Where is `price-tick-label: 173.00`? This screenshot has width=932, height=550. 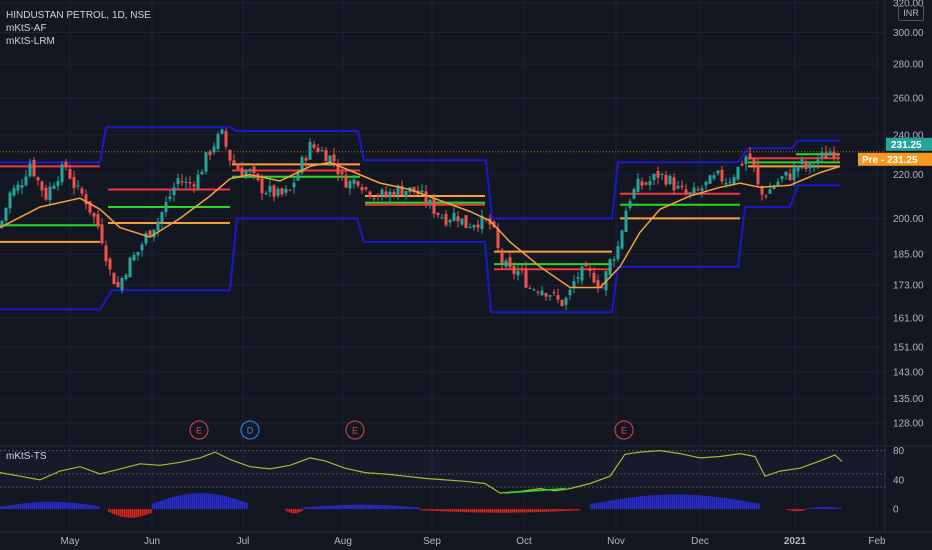
price-tick-label: 173.00 is located at coordinates (908, 285).